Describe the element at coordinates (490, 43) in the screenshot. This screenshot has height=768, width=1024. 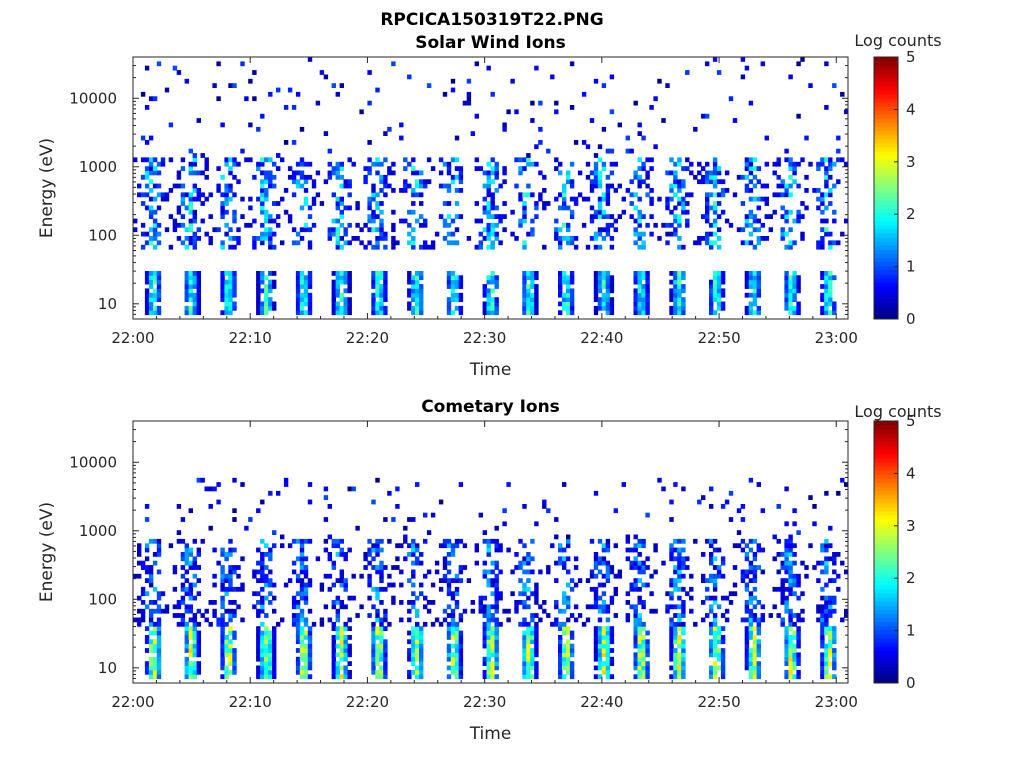
I see `panel-title: Solar Wind Ions` at that location.